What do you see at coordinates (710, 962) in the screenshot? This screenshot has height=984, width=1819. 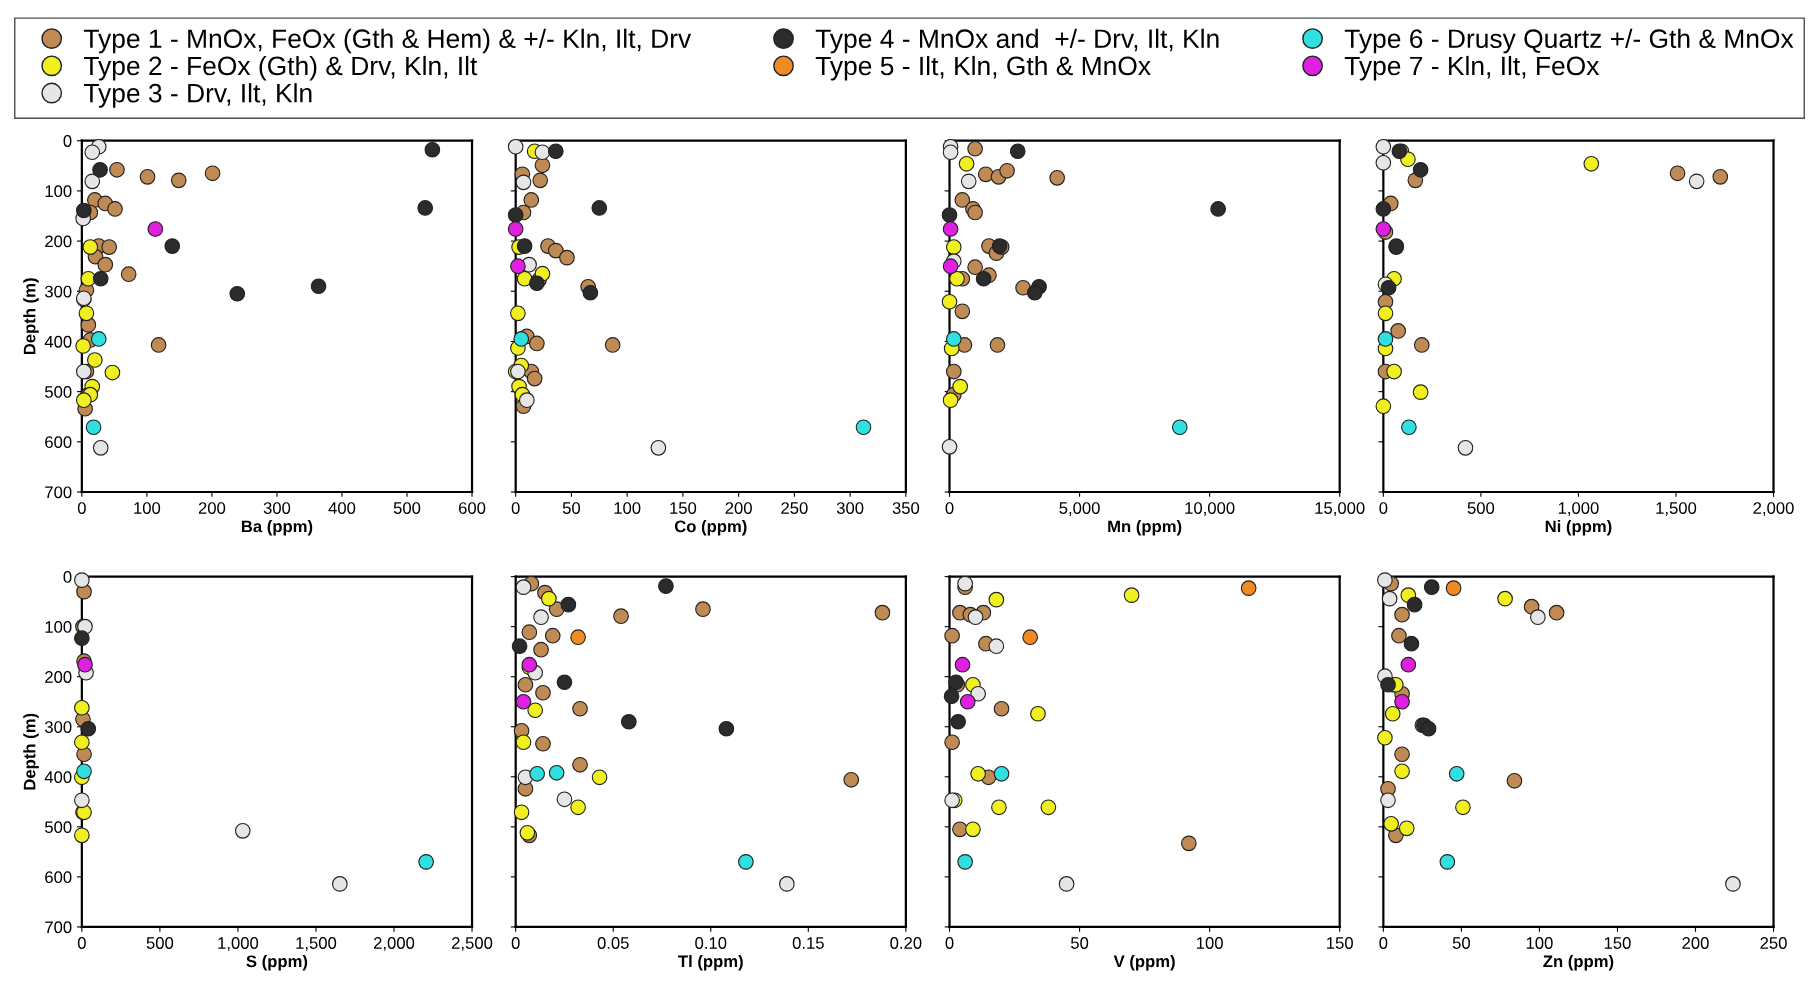 I see `x-axis-title: Tl (ppm)` at bounding box center [710, 962].